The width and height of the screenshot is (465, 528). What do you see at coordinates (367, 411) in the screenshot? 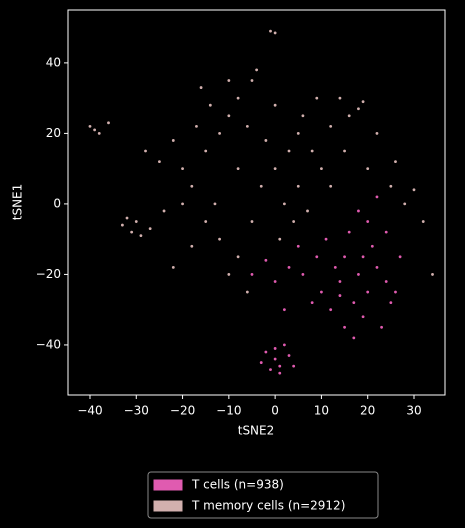
I see `x-tick-label: 20` at bounding box center [367, 411].